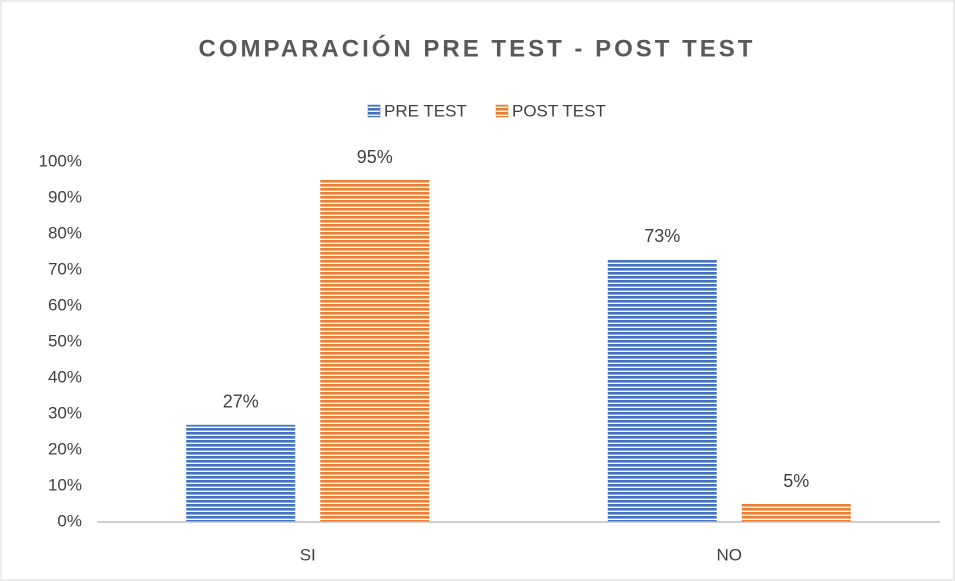  Describe the element at coordinates (65, 484) in the screenshot. I see `y-tick-label: 10%` at that location.